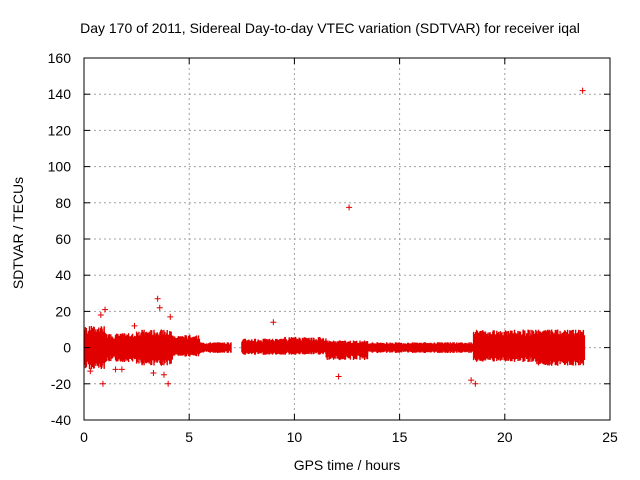  What do you see at coordinates (63, 275) in the screenshot?
I see `y-tick-label: 40` at bounding box center [63, 275].